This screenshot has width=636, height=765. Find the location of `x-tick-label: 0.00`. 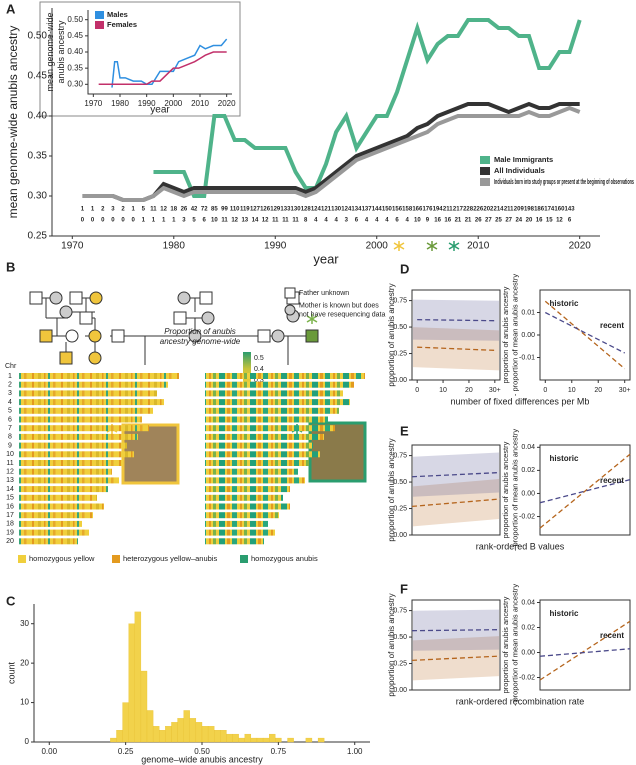

x-tick-label: 0.00 is located at coordinates (49, 751).